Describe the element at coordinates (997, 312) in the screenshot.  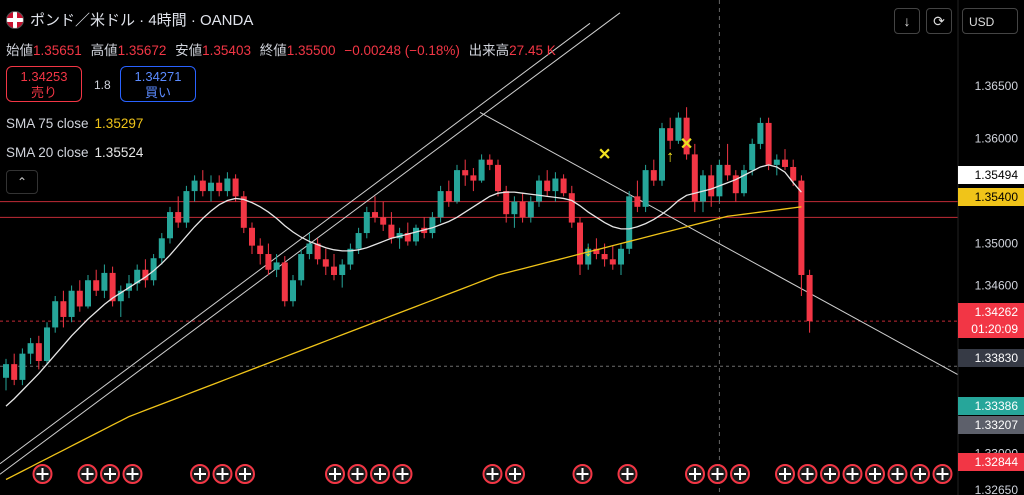
I see `price-label: 1.34262` at that location.